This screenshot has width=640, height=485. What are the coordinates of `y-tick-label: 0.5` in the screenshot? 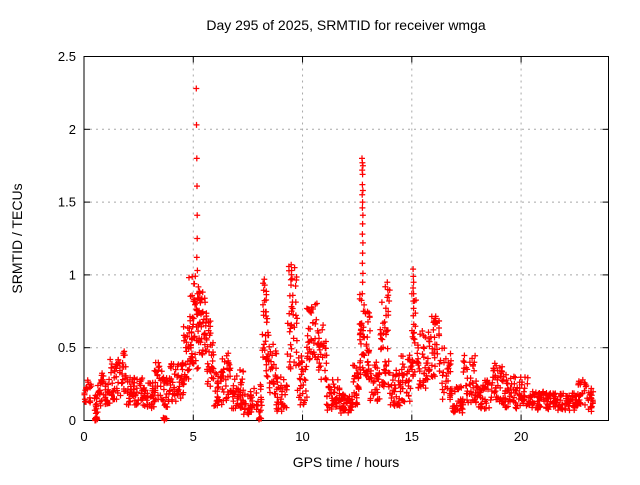 It's located at (67, 347).